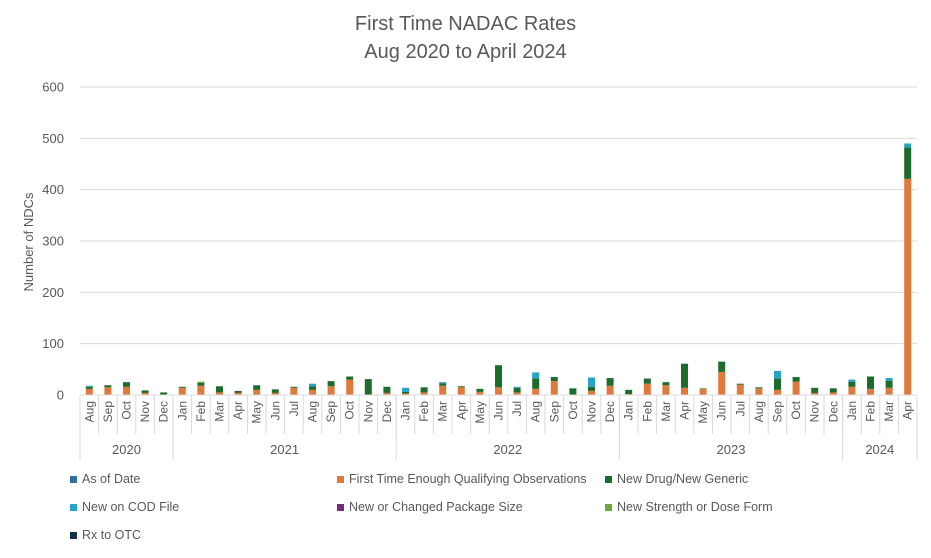 The image size is (931, 558). I want to click on y-tick-label: 400, so click(53, 189).